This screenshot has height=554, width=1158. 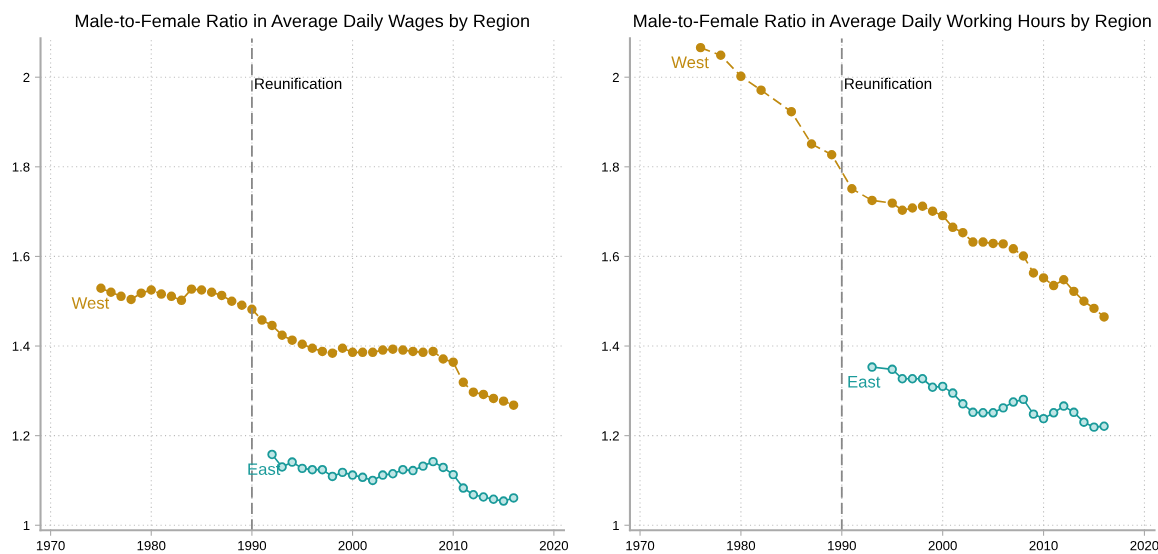 I want to click on ref-line-label: Reunification, so click(x=888, y=83).